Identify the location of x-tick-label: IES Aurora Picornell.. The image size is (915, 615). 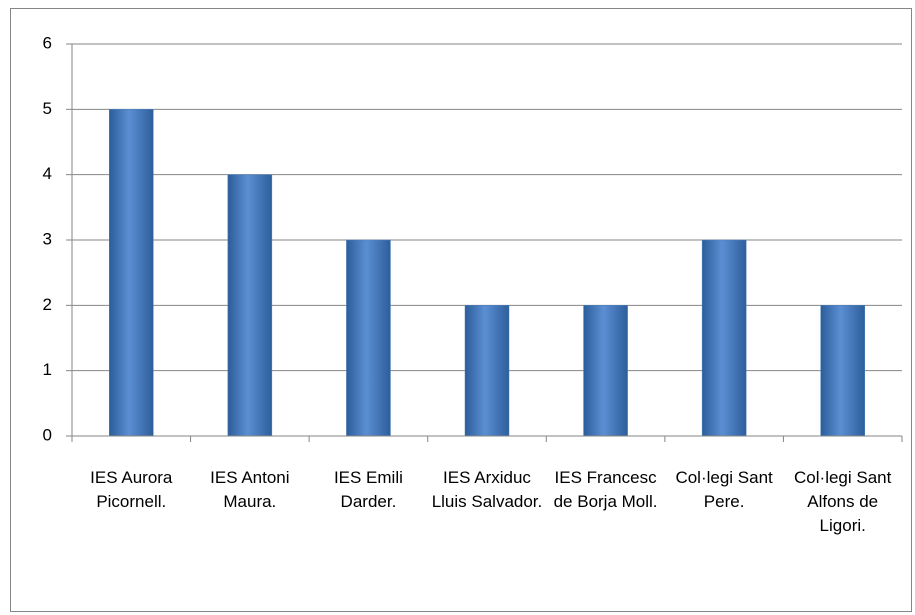
(131, 489).